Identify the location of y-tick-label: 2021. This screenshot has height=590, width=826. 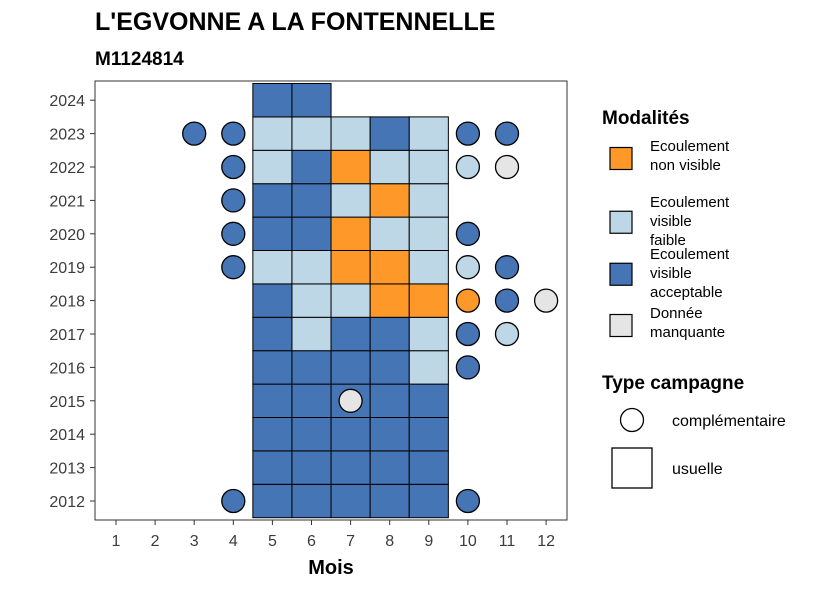
(67, 201).